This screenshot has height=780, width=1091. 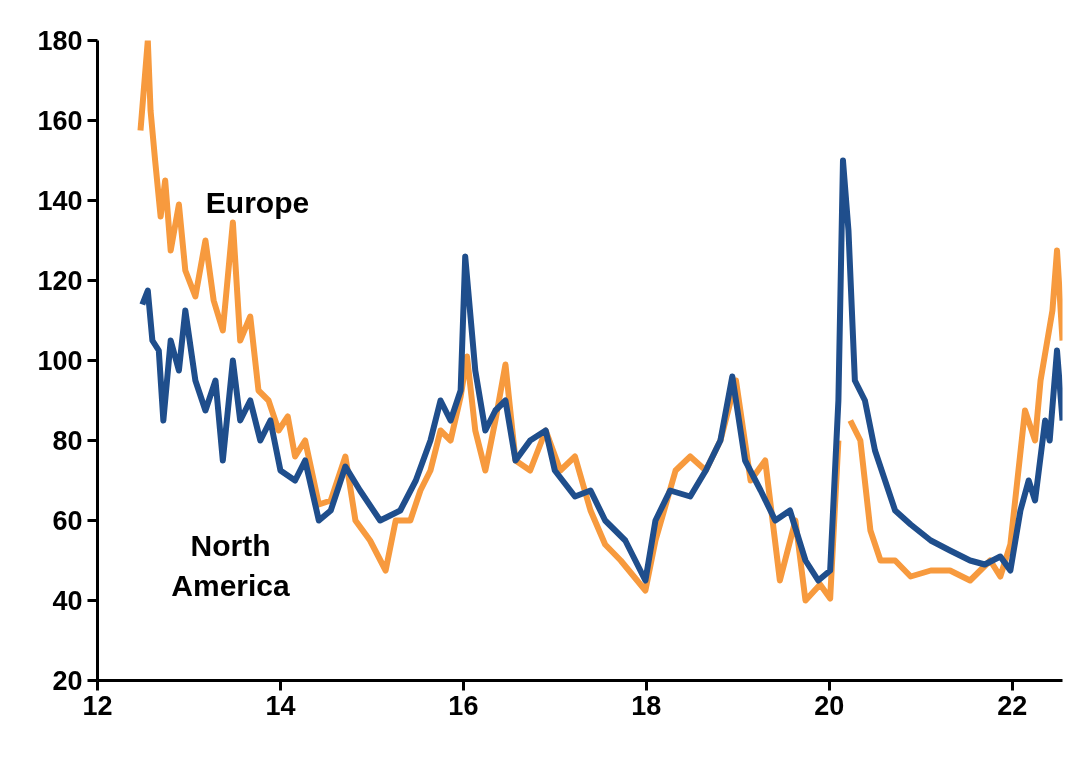 What do you see at coordinates (60, 41) in the screenshot?
I see `y-tick-label: 180` at bounding box center [60, 41].